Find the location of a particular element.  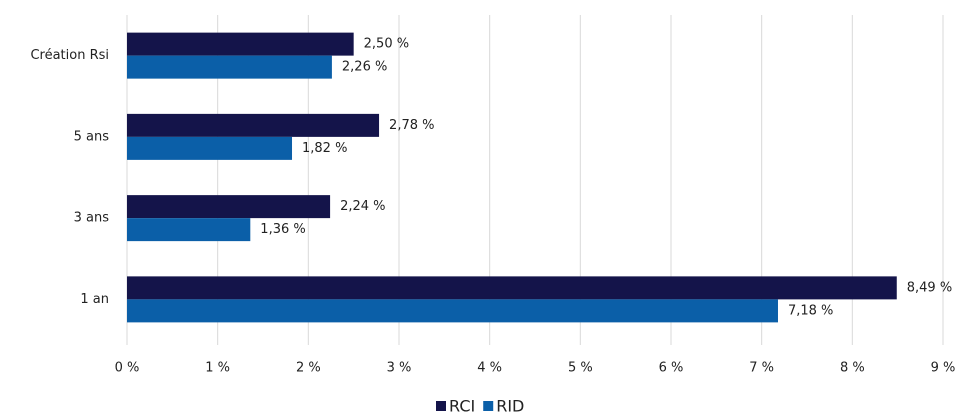

y-tick-label: Création Rsi is located at coordinates (69, 55).